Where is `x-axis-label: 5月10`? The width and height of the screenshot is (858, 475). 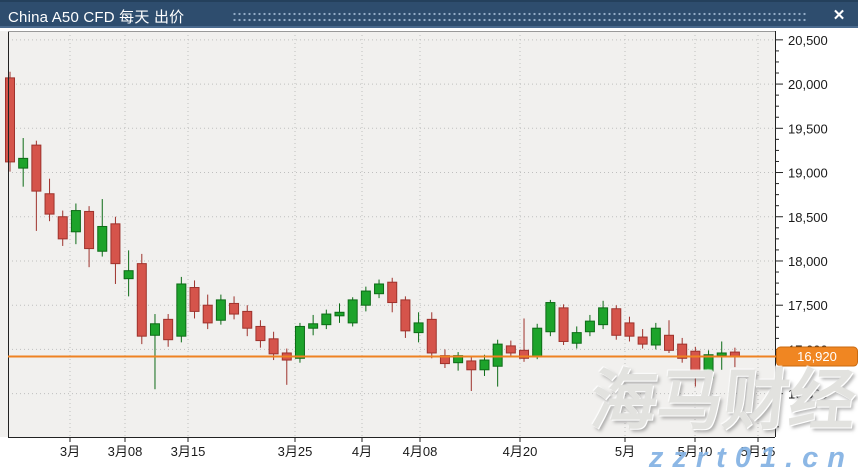 x-axis-label: 5月10 is located at coordinates (695, 451).